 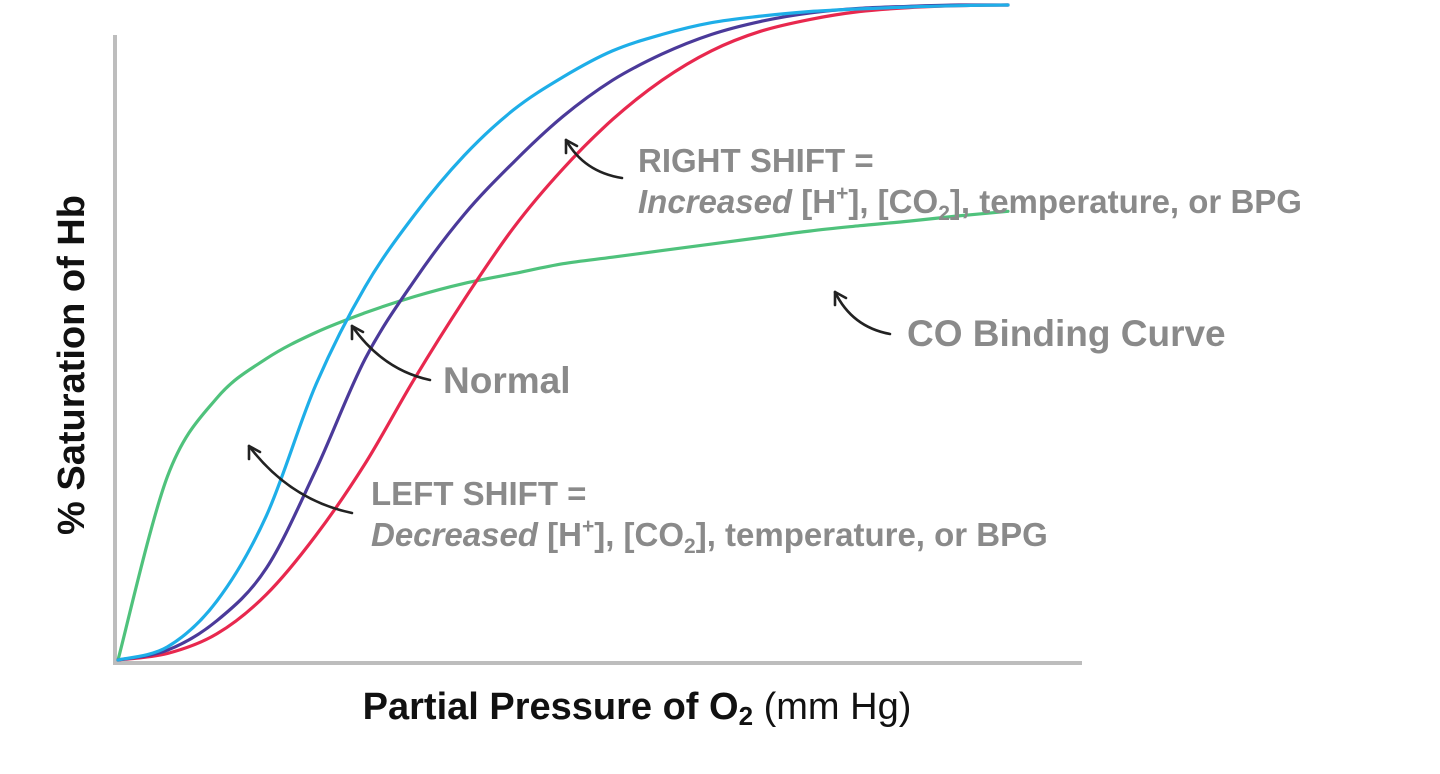 I want to click on left-shift-label: LEFT SHIFT =, so click(x=478, y=493).